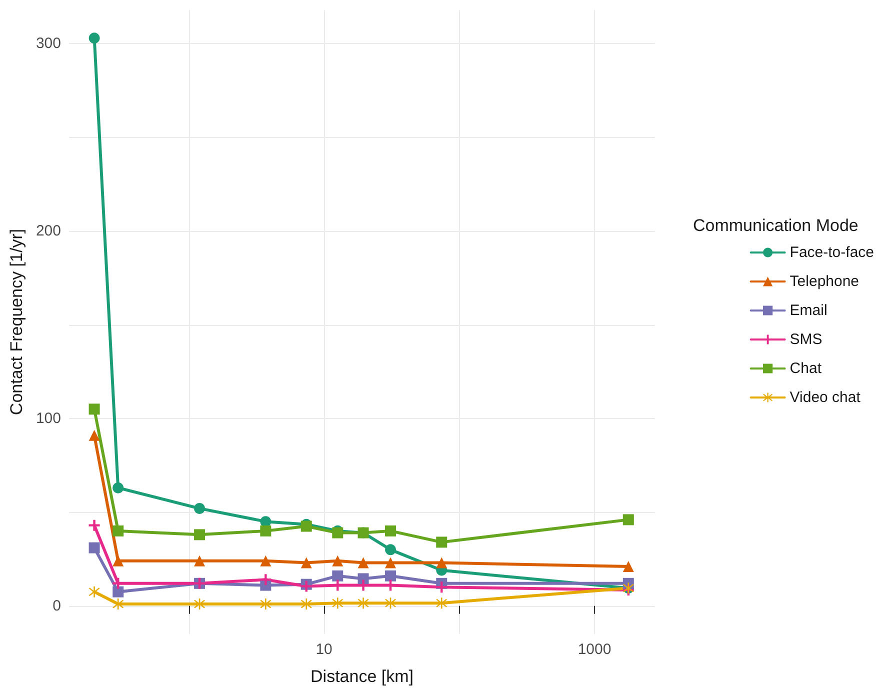 Image resolution: width=889 pixels, height=690 pixels. I want to click on y-tick-label: 100, so click(48, 419).